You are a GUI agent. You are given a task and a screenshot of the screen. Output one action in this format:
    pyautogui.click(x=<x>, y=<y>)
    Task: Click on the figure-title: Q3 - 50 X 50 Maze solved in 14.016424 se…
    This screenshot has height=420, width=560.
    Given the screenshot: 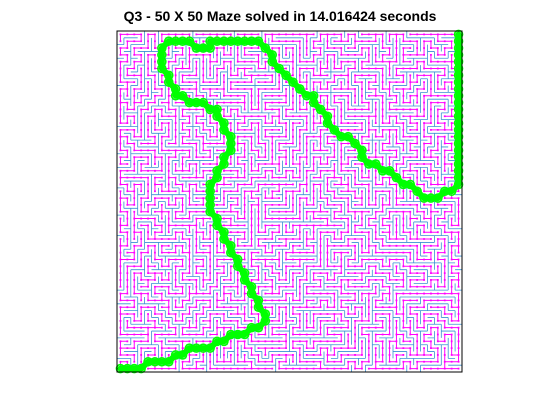 What is the action you would take?
    pyautogui.click(x=280, y=16)
    